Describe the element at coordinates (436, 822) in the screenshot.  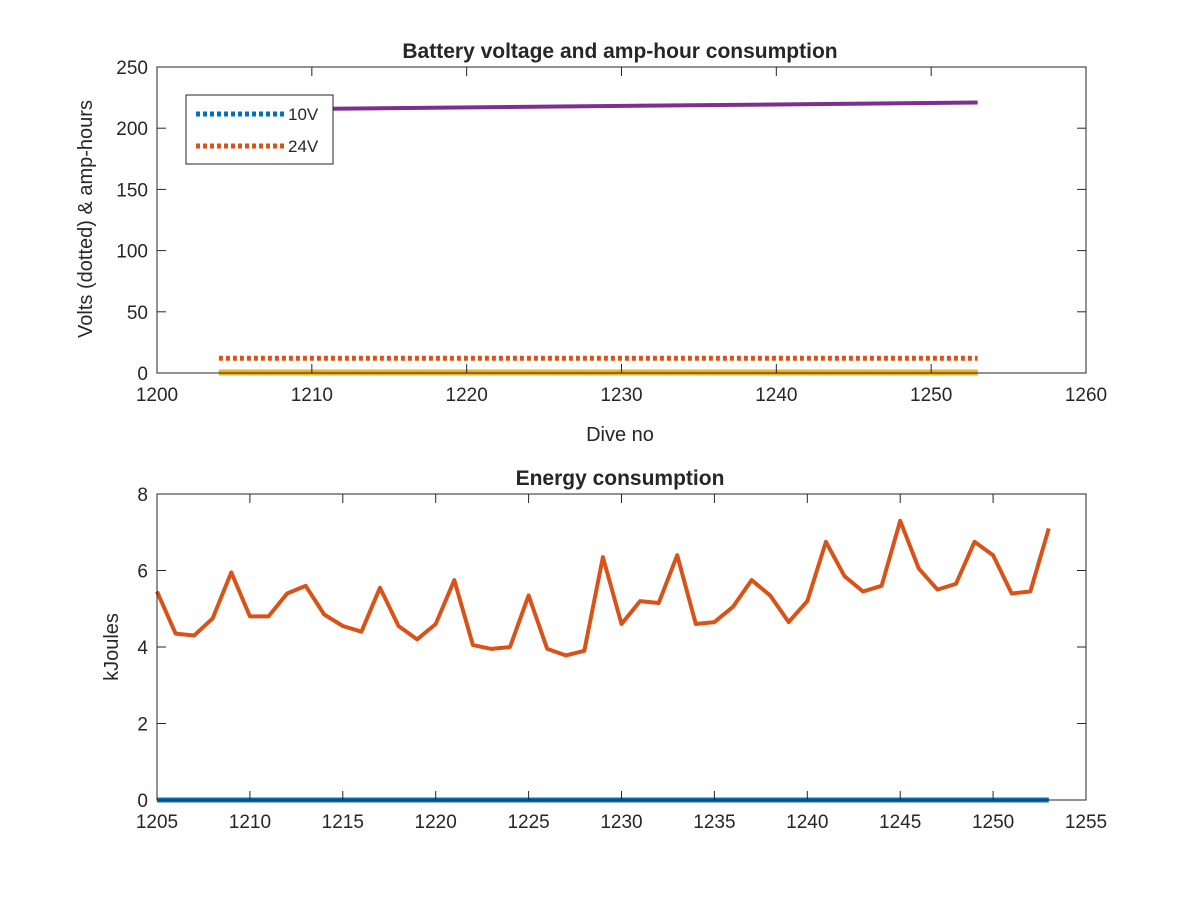
I see `energy-xtick-label: 1220` at that location.